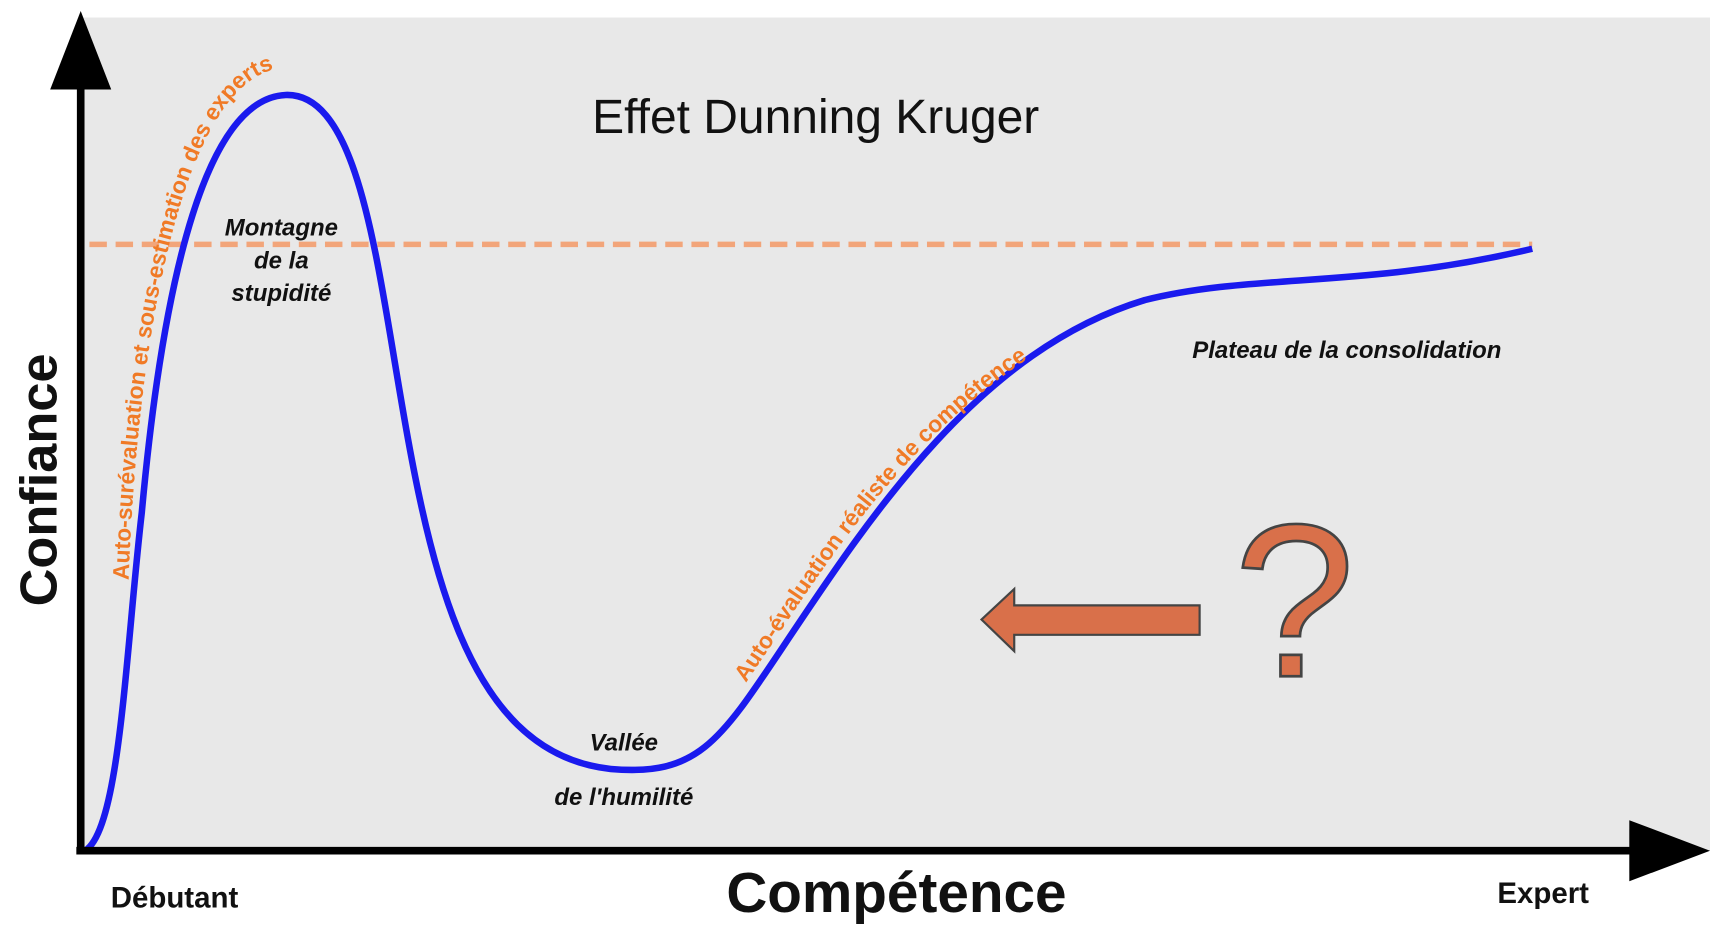 This screenshot has width=1710, height=925. Describe the element at coordinates (281, 228) in the screenshot. I see `peak-label: Montagne` at that location.